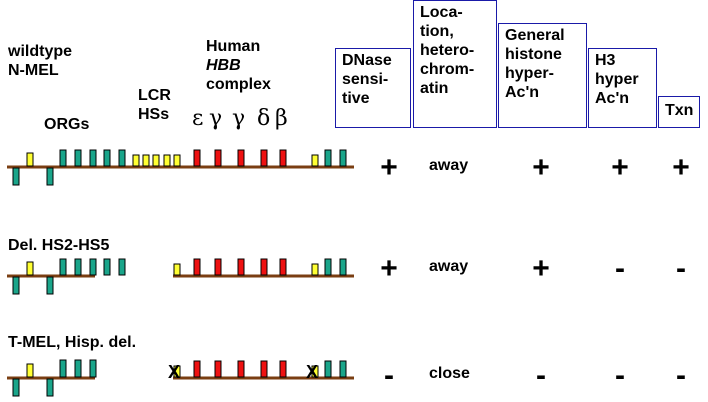 This screenshot has height=402, width=708. Describe the element at coordinates (612, 98) in the screenshot. I see `header-h3-line: Ac'n` at that location.